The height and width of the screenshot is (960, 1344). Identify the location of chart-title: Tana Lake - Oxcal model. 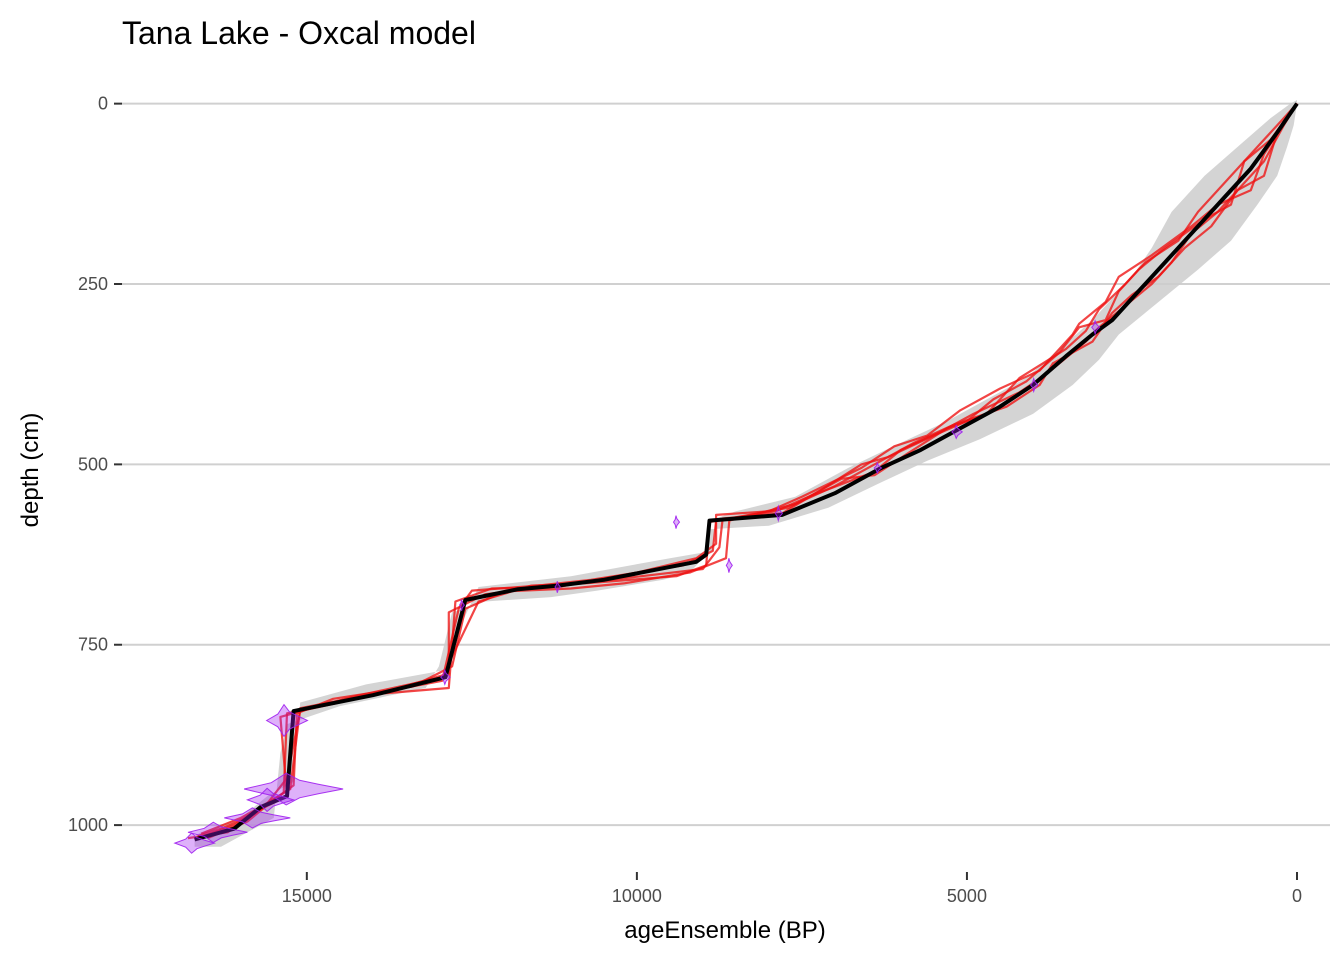
(299, 33).